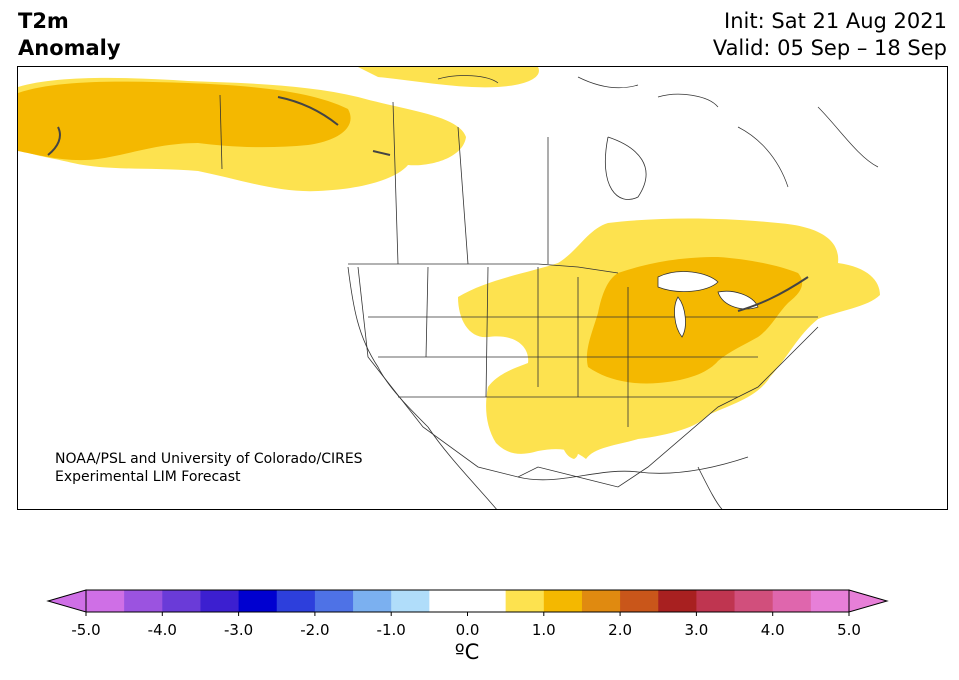 This screenshot has height=680, width=959. What do you see at coordinates (467, 652) in the screenshot?
I see `colorbar-unit-label: ºC` at bounding box center [467, 652].